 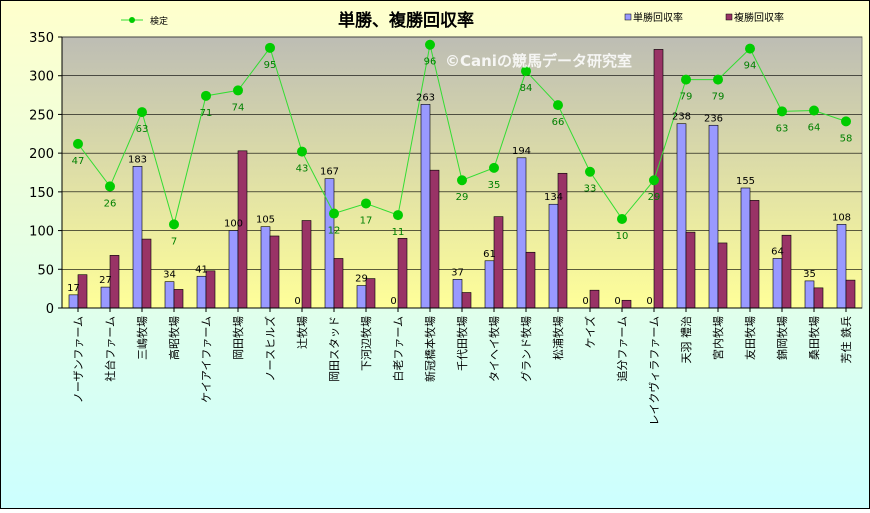 I want to click on line-value-label: 74, so click(x=238, y=107).